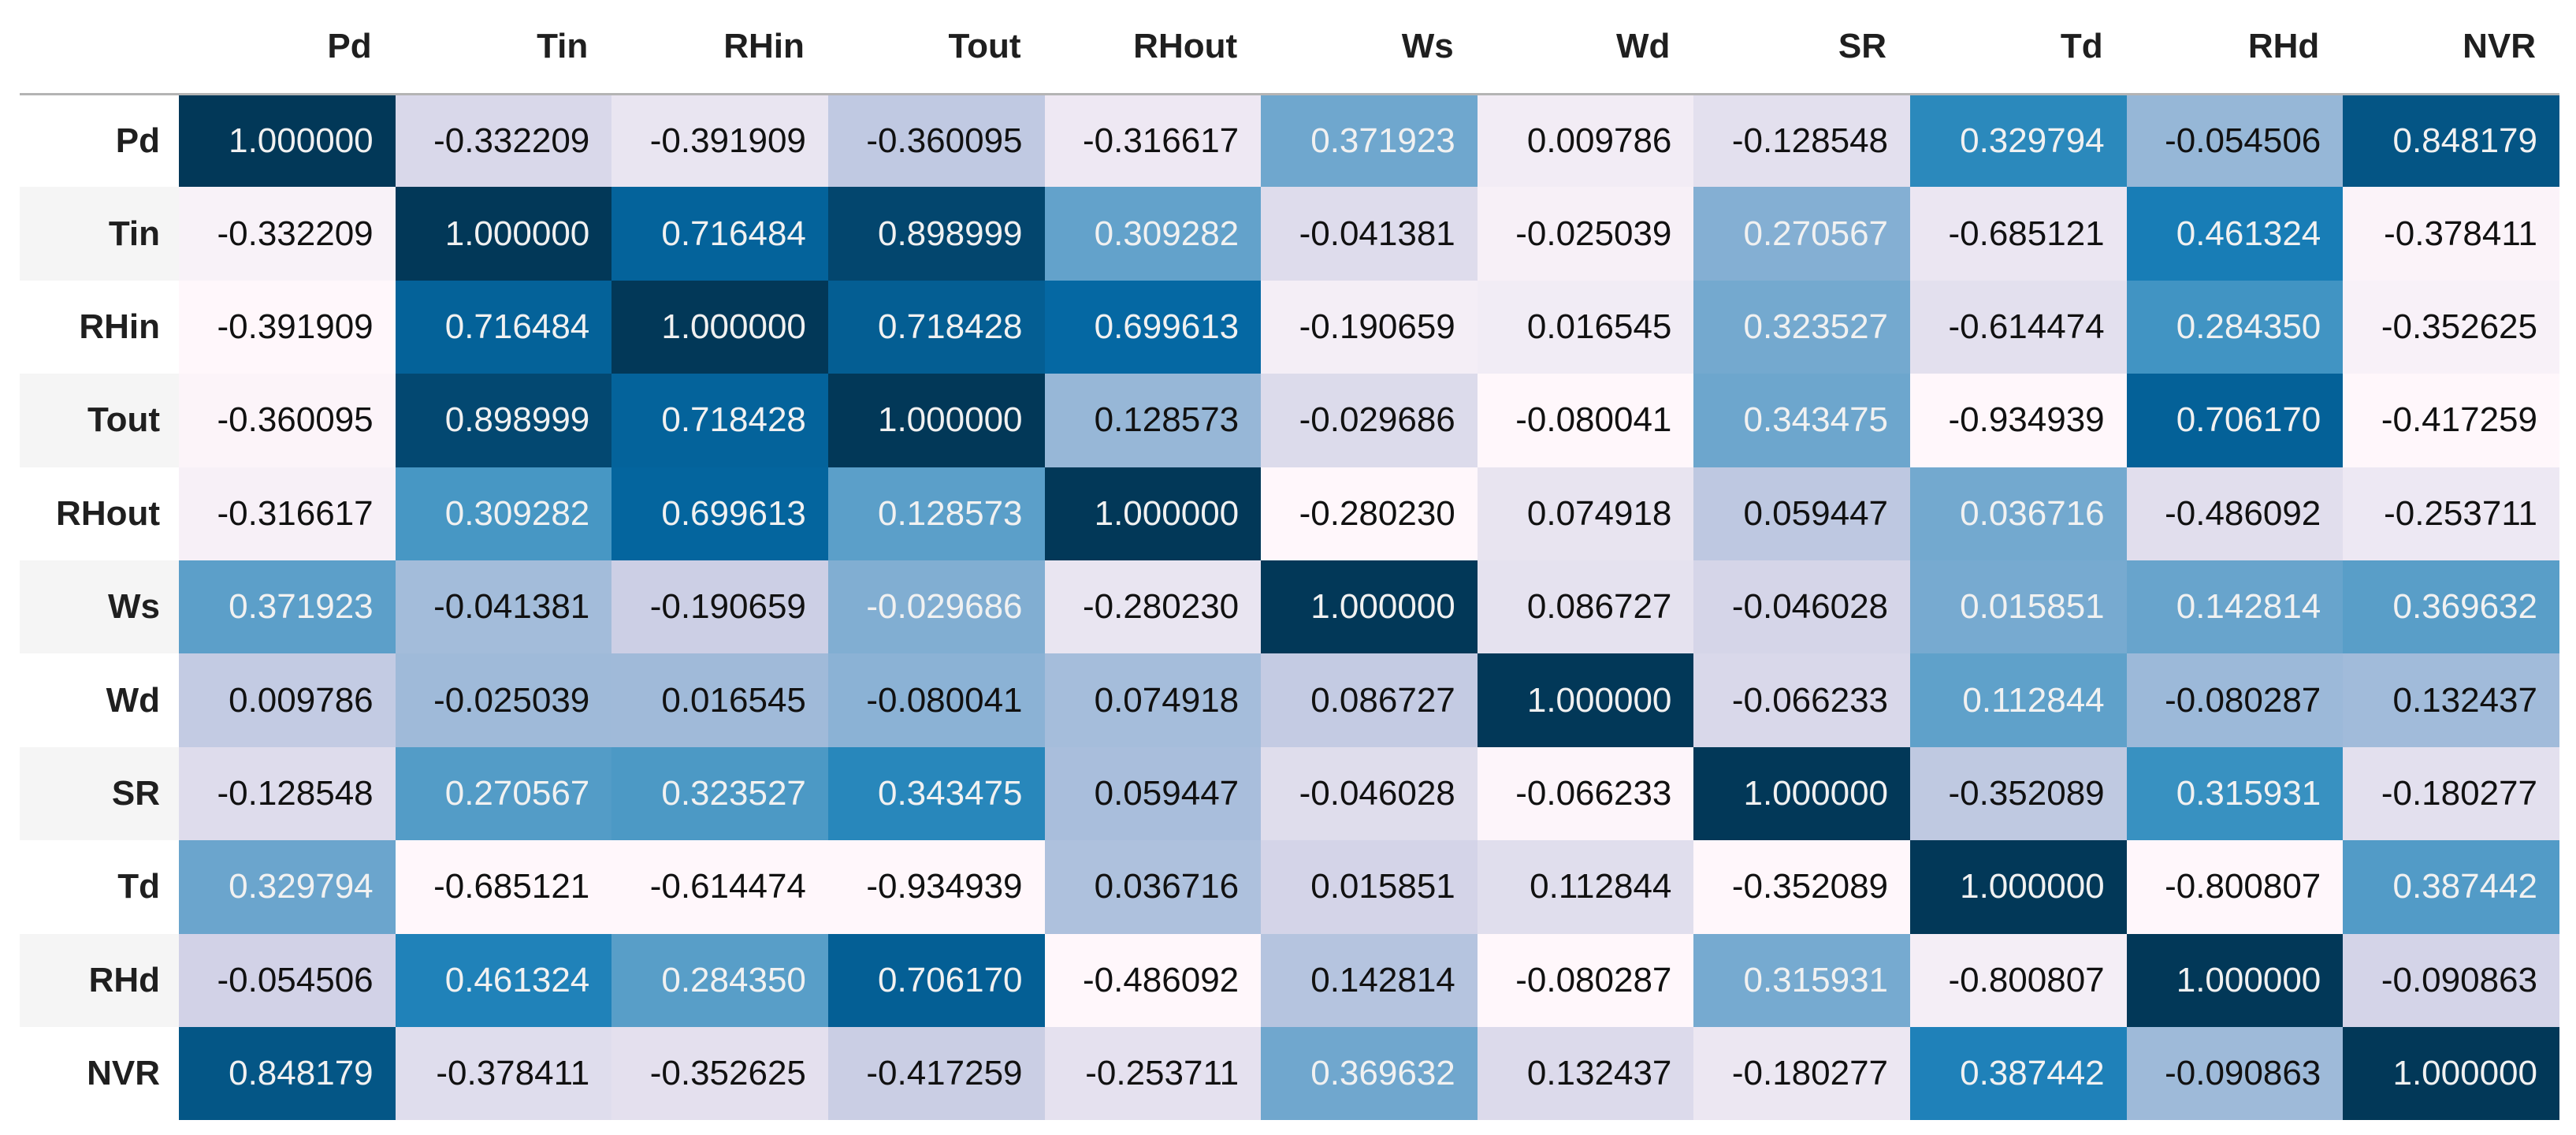  Describe the element at coordinates (2235, 887) in the screenshot. I see `cell-Td-RHd: -0.800807` at that location.